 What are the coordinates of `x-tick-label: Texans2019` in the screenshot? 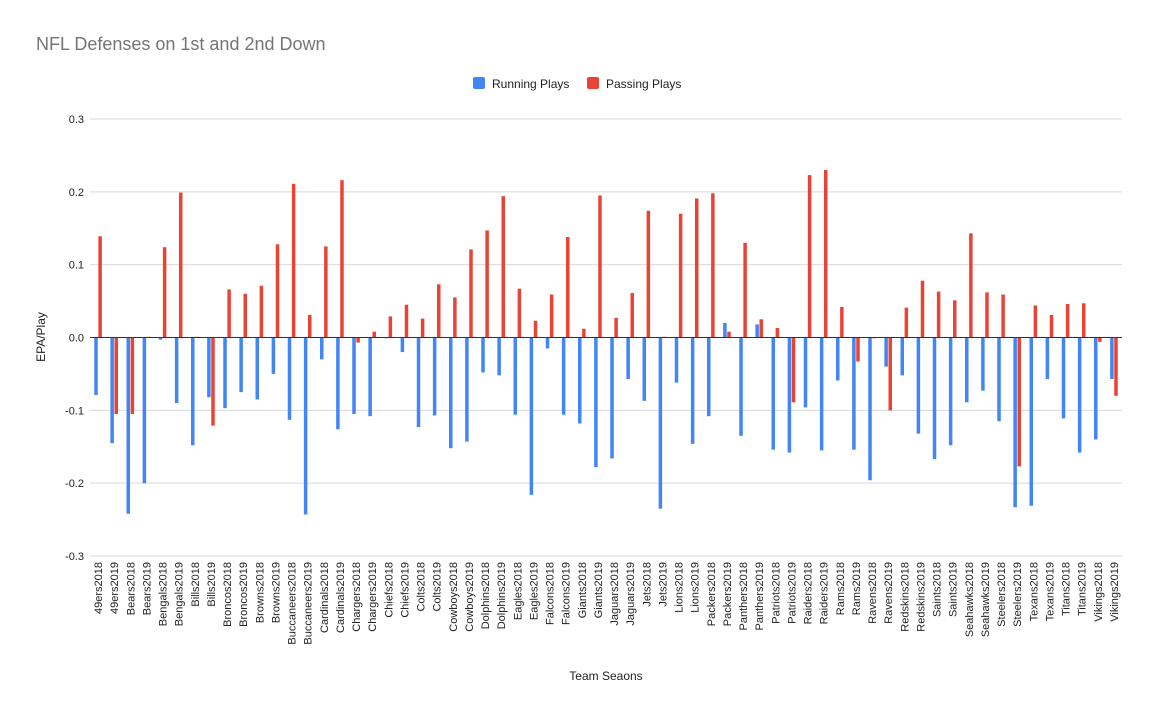 It's located at (1050, 591).